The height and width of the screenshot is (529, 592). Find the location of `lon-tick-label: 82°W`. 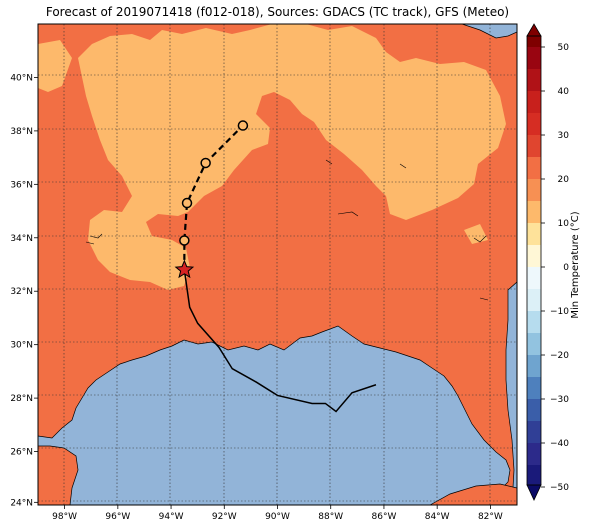

lon-tick-label: 82°W is located at coordinates (490, 517).